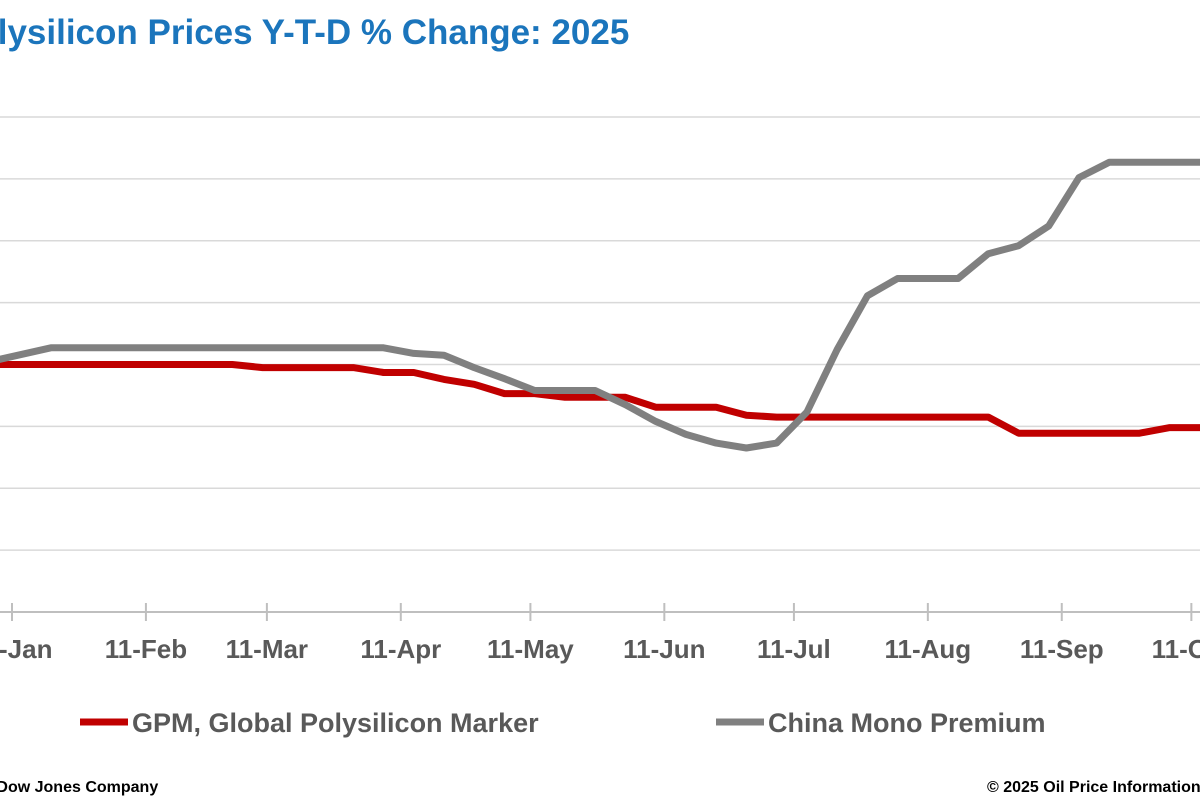 This screenshot has width=1200, height=800. I want to click on x-tick-label: 11-Jul, so click(794, 649).